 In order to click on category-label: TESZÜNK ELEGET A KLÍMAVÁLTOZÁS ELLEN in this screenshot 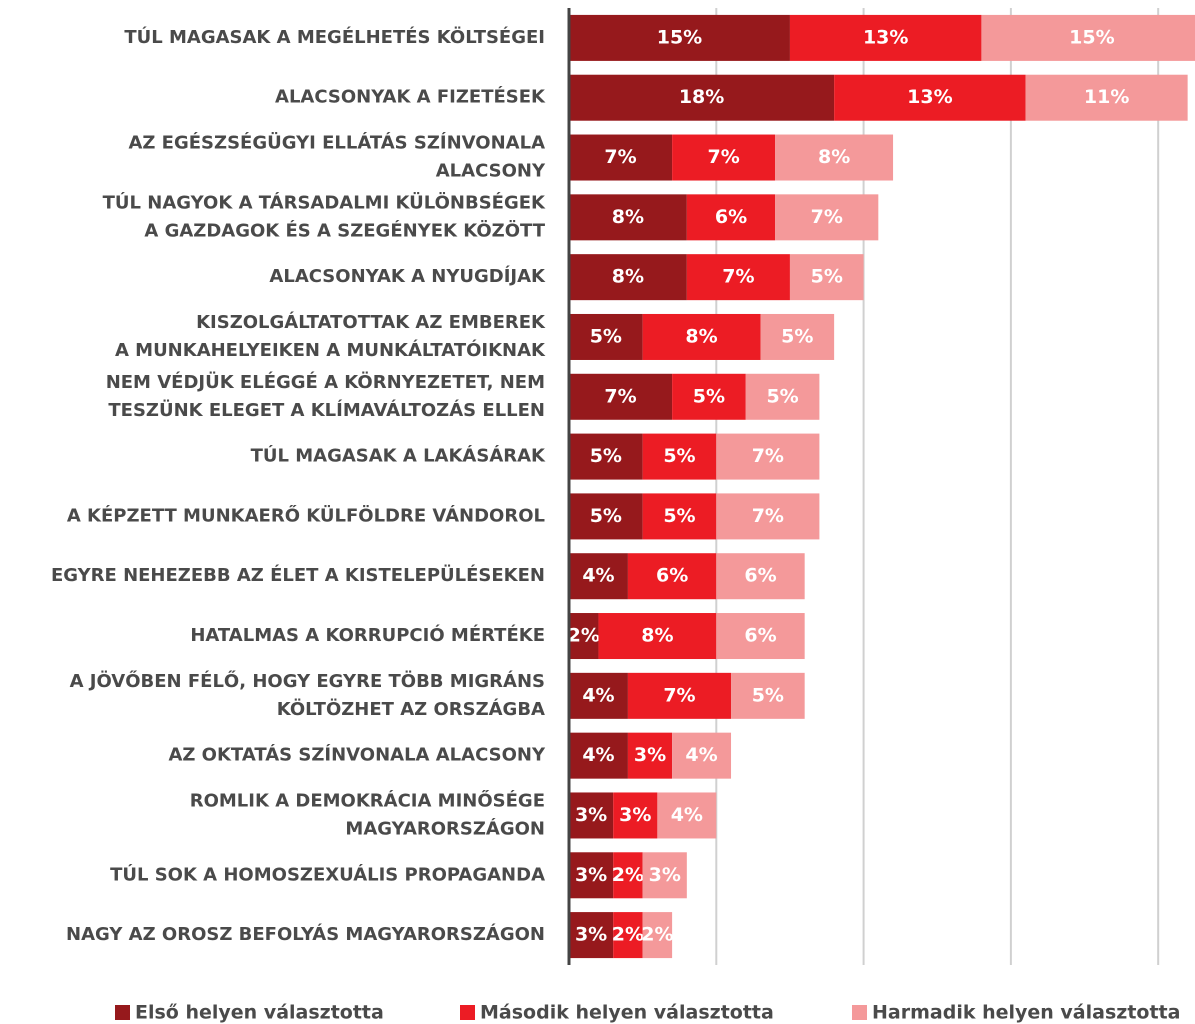, I will do `click(326, 410)`.